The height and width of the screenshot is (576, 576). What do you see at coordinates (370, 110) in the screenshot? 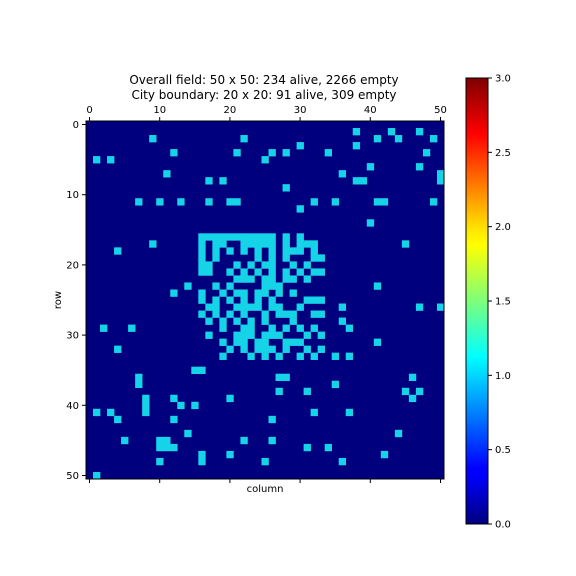
I see `x-tick-label-top: 40` at bounding box center [370, 110].